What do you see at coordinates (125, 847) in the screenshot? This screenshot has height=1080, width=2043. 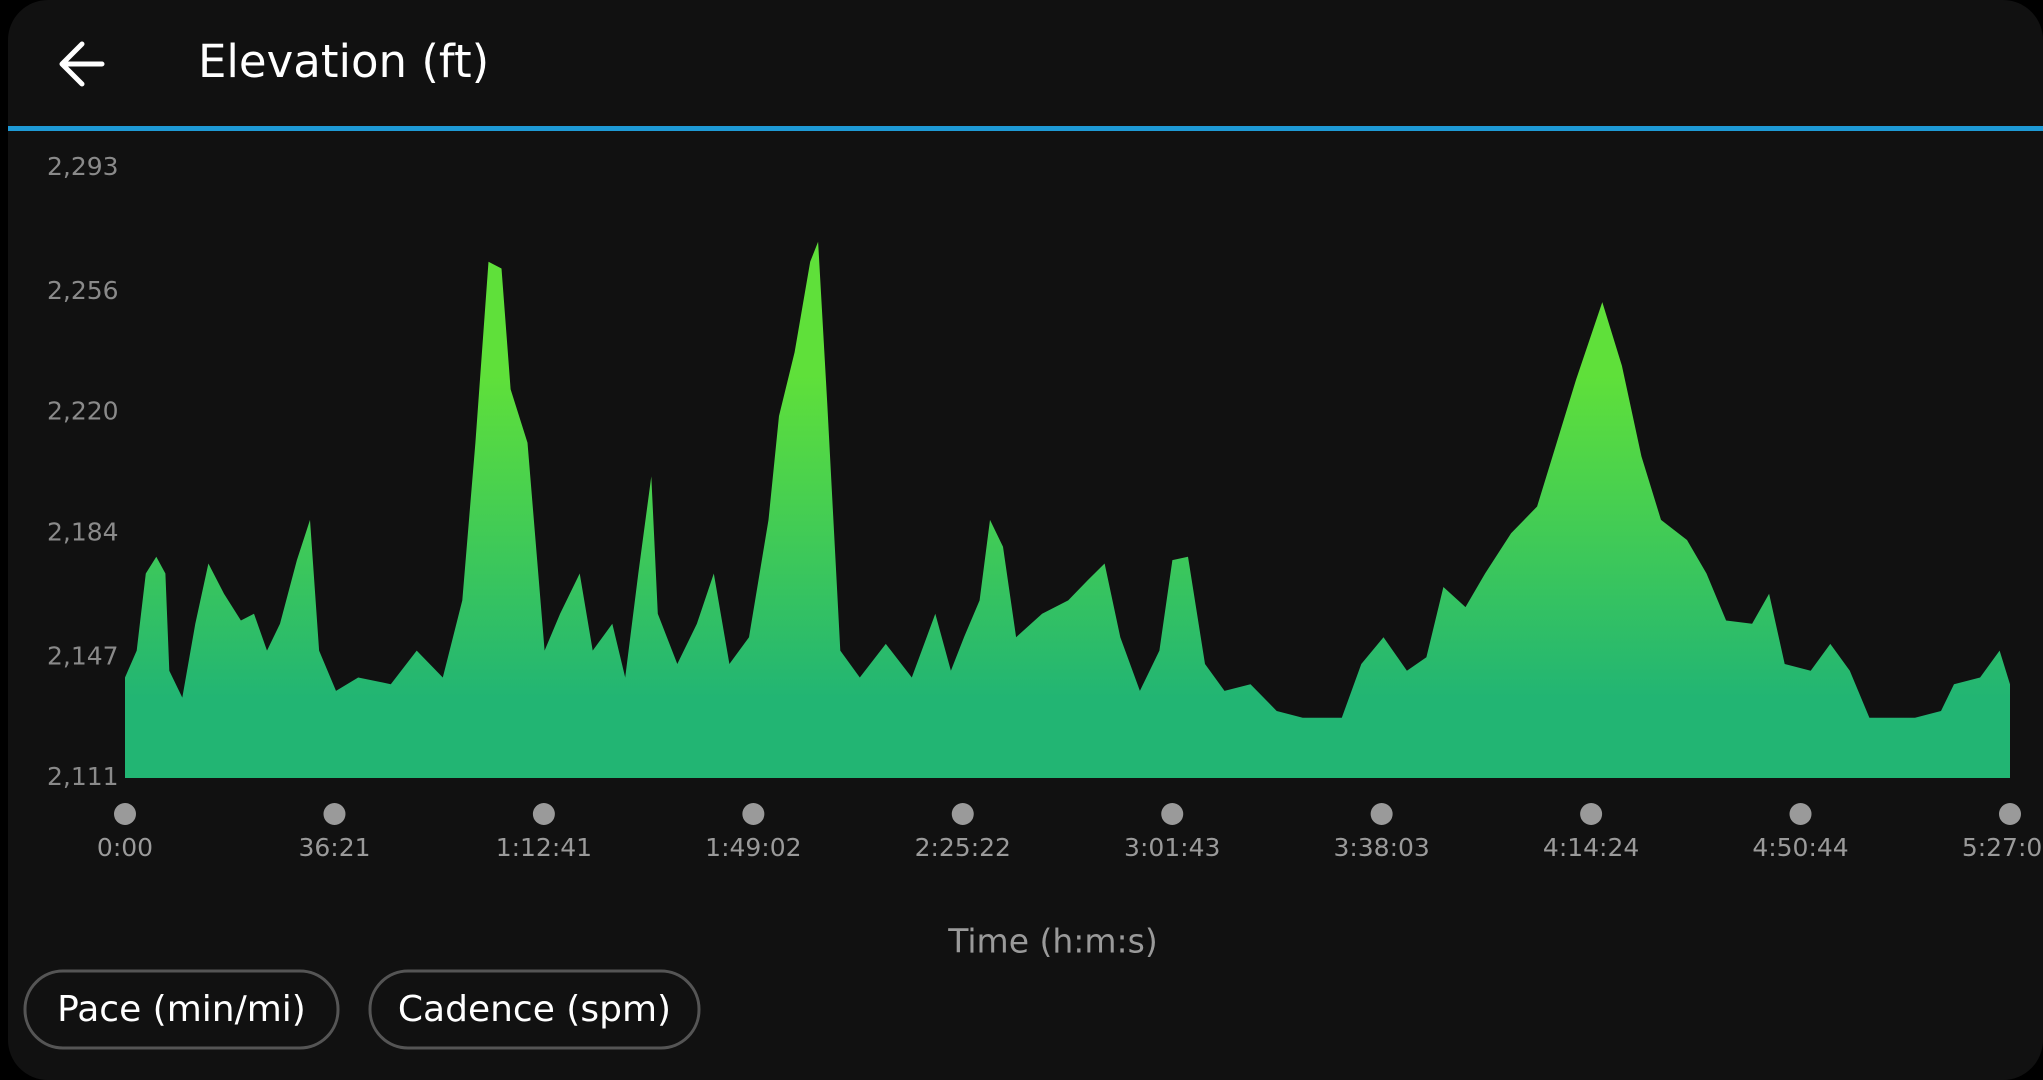 I see `x-tick-label: 0:00` at bounding box center [125, 847].